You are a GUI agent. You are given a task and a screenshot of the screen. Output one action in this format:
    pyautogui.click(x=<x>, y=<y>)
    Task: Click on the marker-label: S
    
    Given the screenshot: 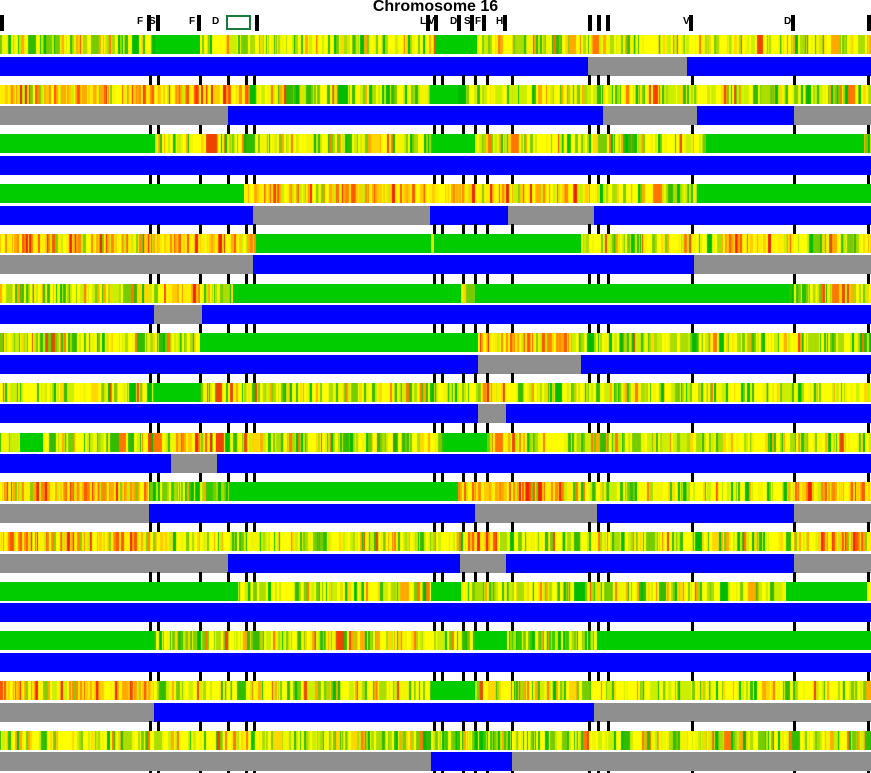 What is the action you would take?
    pyautogui.click(x=152, y=21)
    